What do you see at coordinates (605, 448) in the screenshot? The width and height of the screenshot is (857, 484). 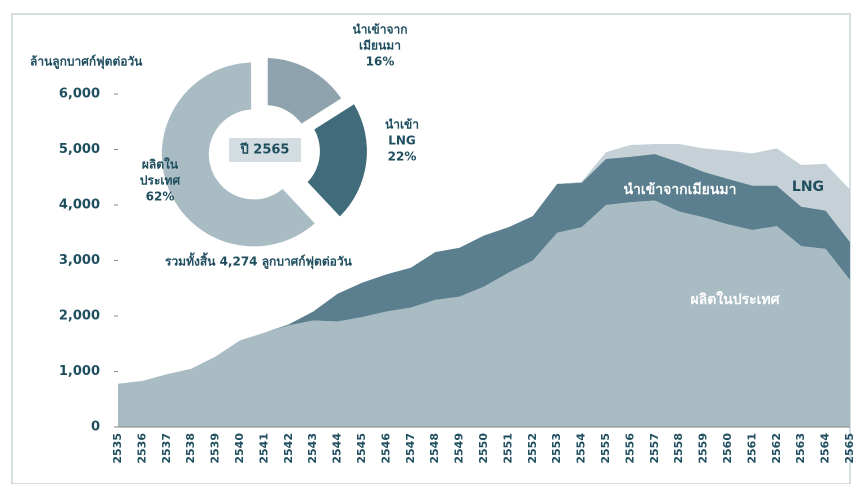 I see `x-tick-label: 2555` at bounding box center [605, 448].